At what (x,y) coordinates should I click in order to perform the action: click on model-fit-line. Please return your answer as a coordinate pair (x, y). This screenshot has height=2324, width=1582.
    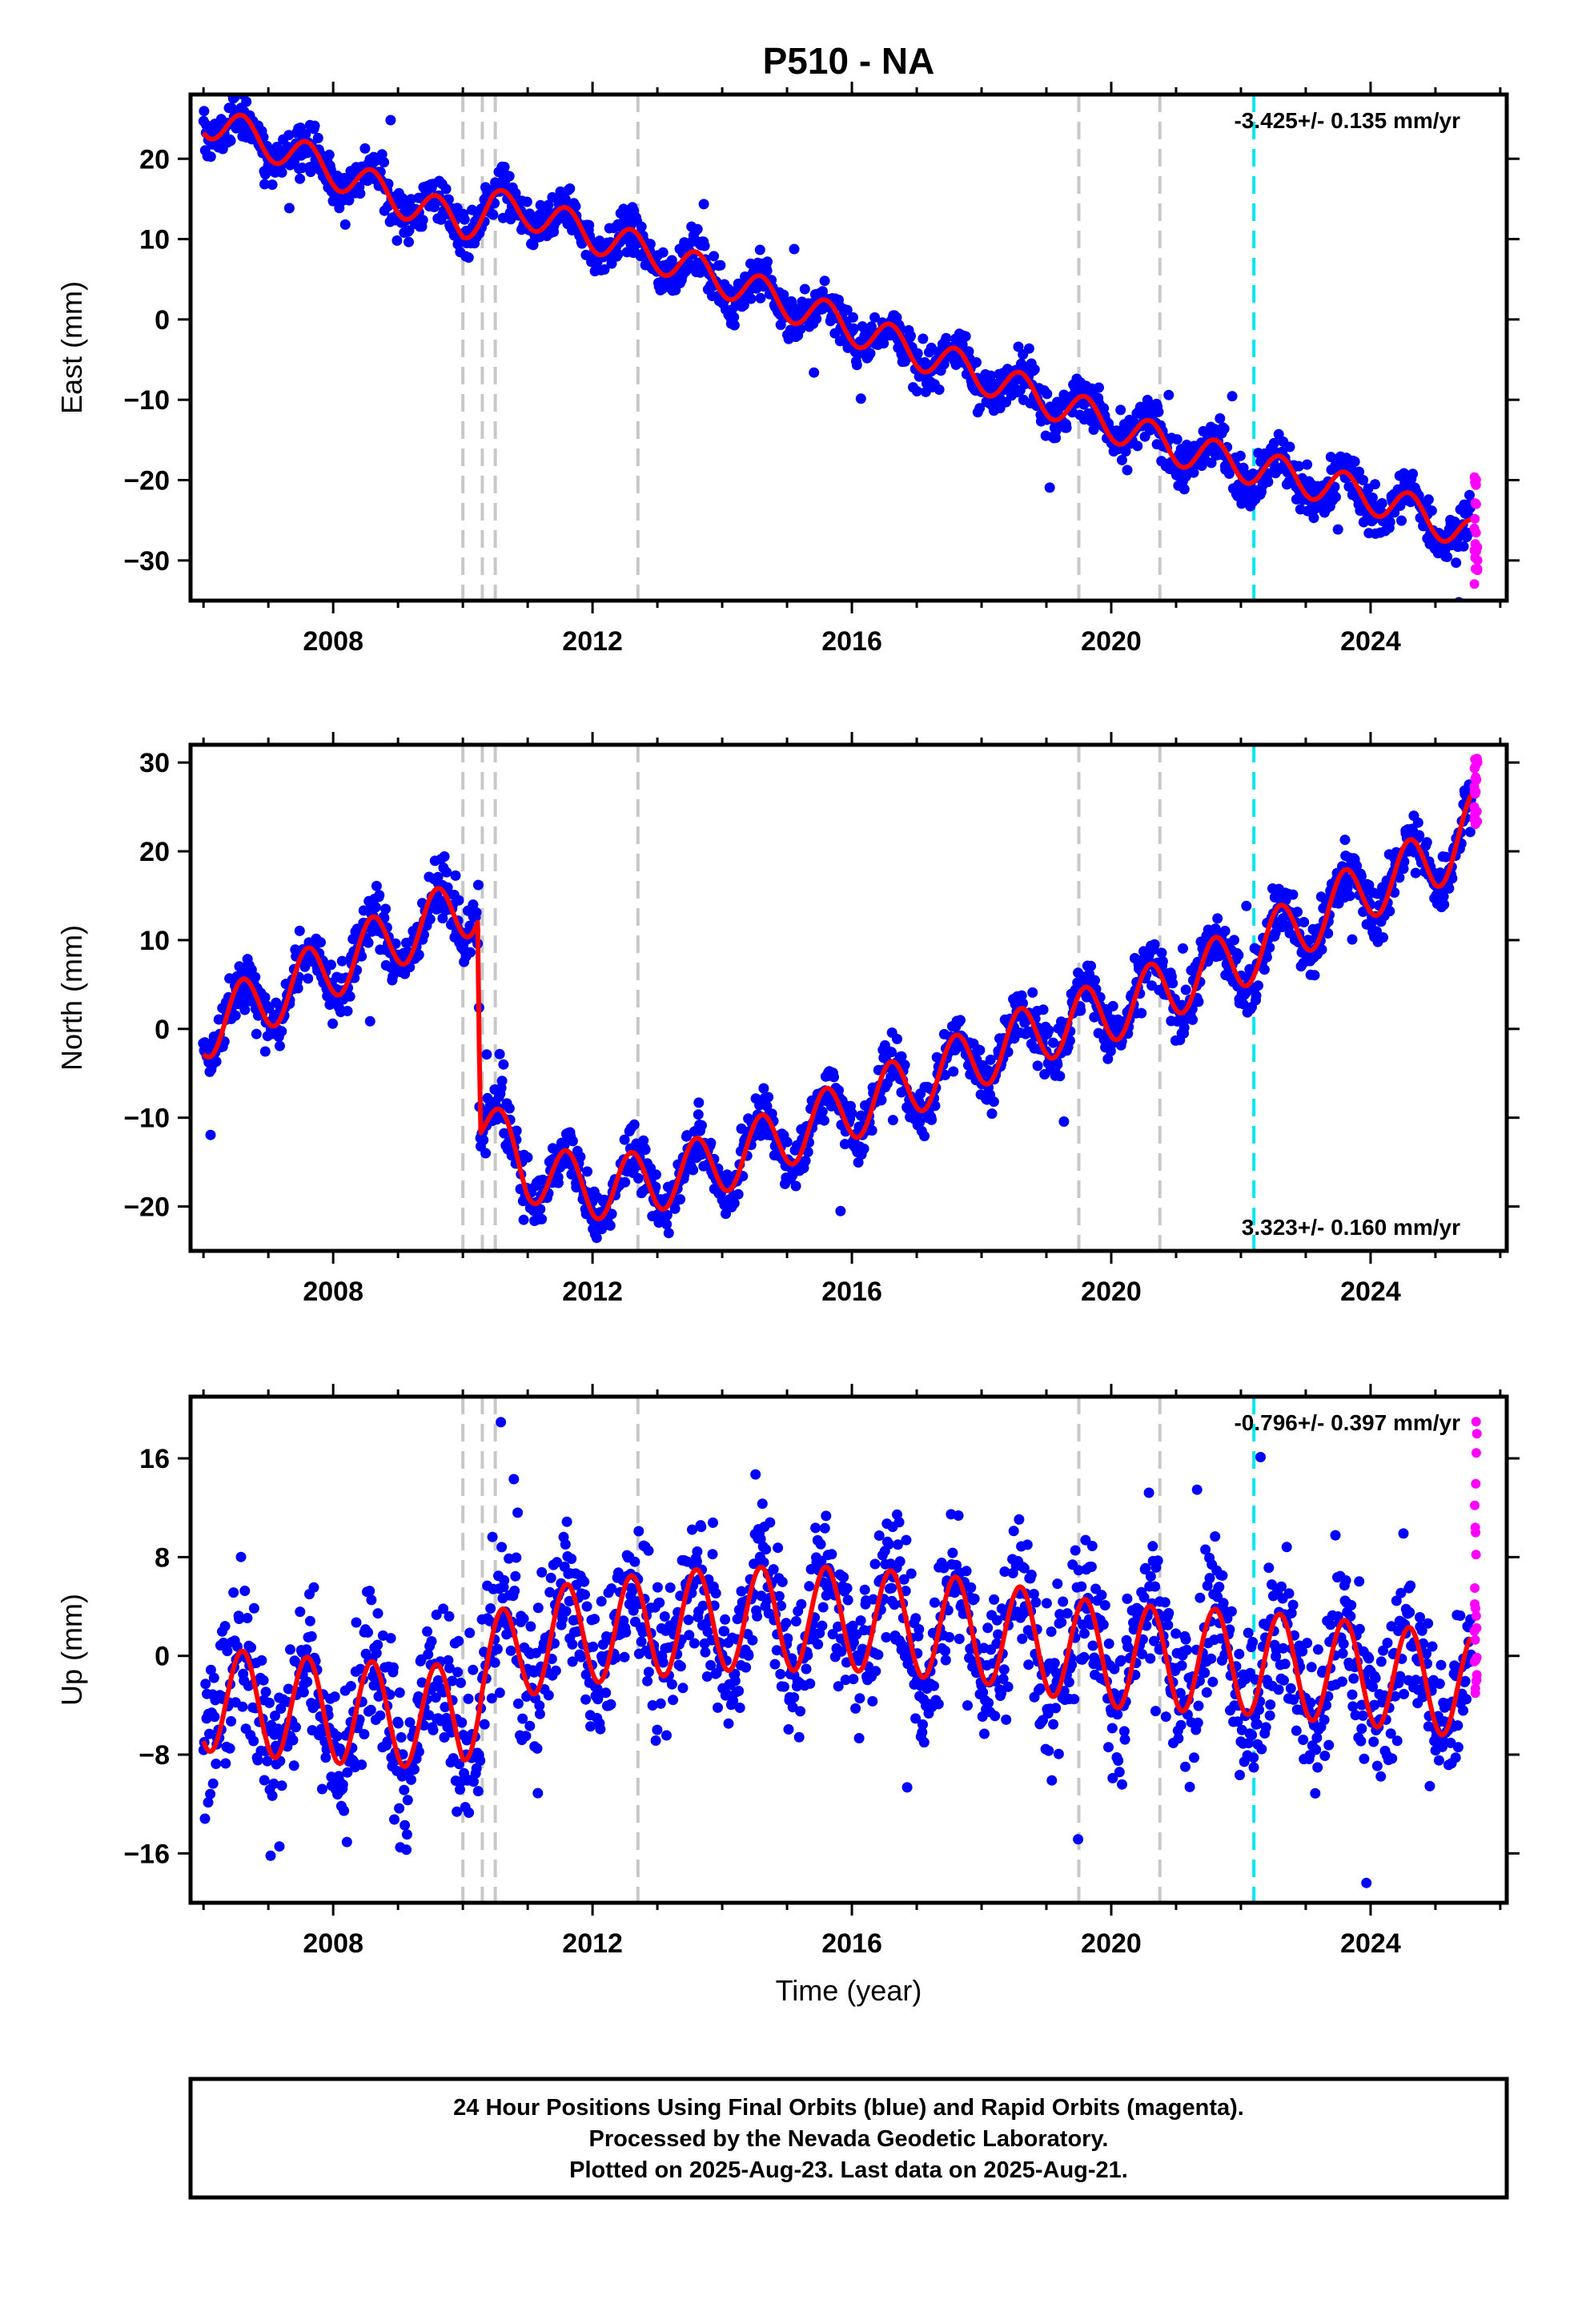
    Looking at the image, I should click on (838, 1008).